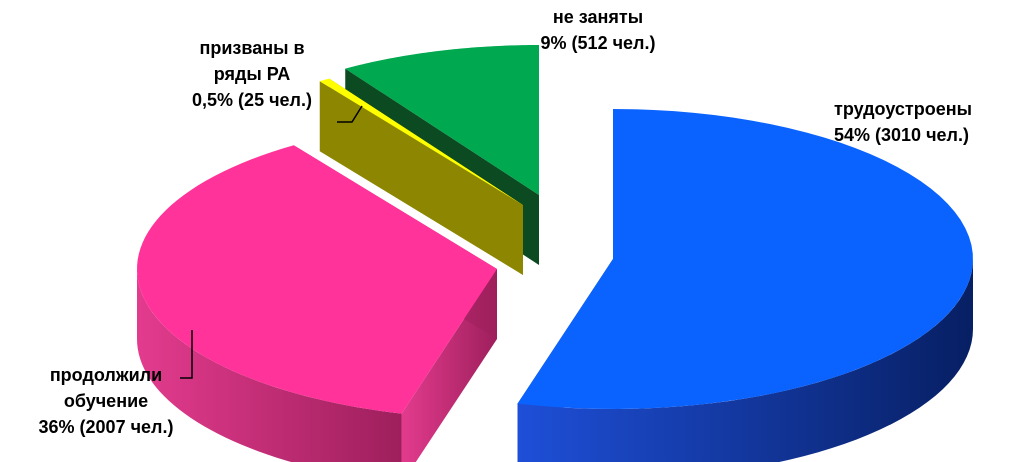  Describe the element at coordinates (252, 100) in the screenshot. I see `label-army-value: 0,5% (25 чел.)` at that location.